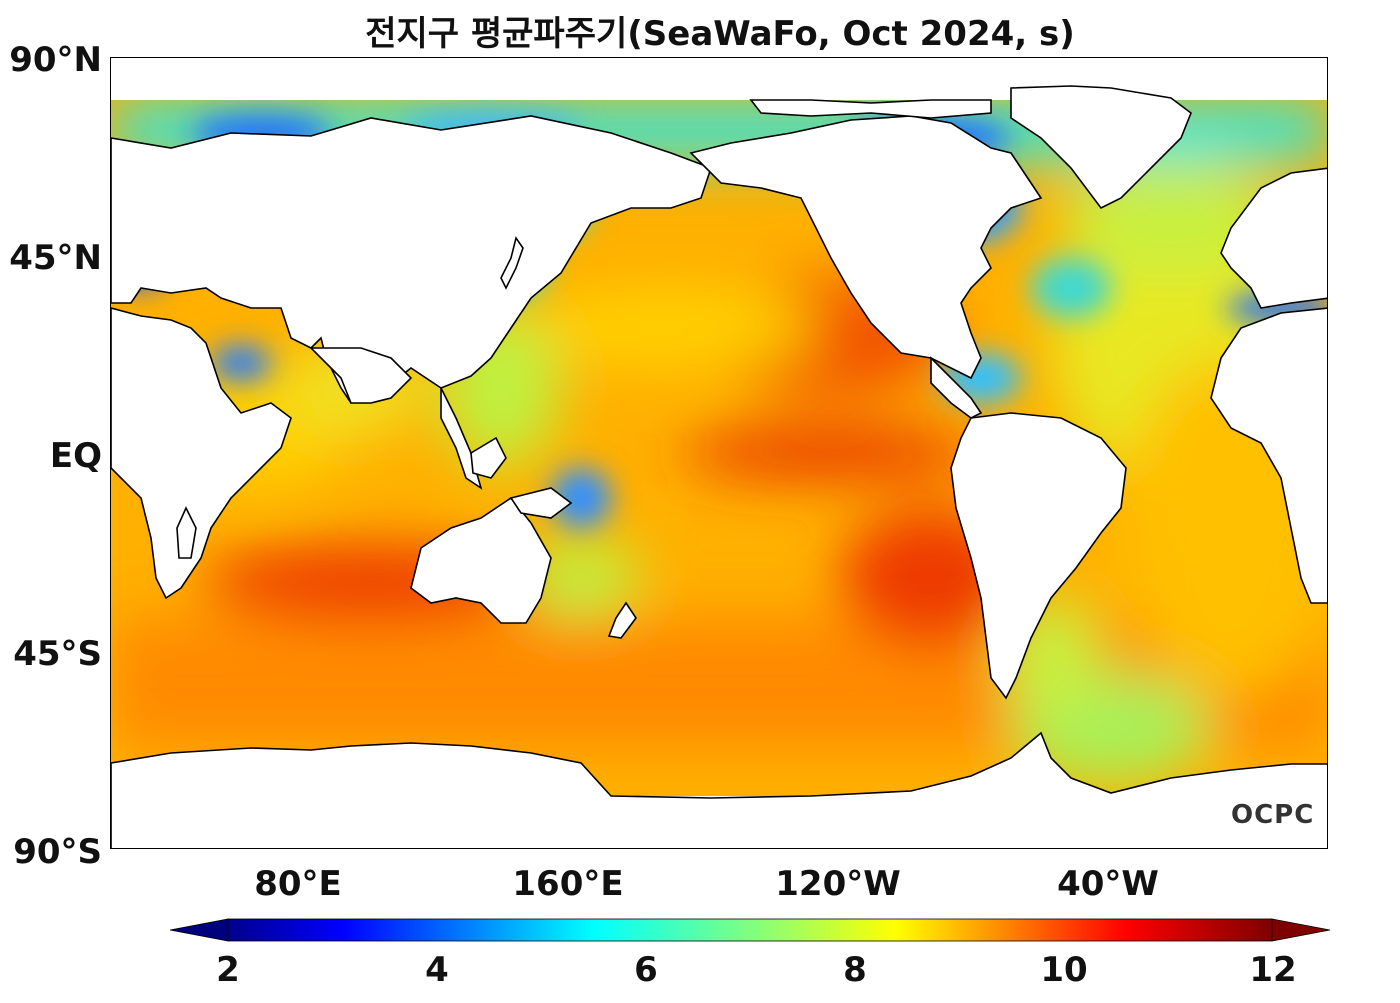  I want to click on landmass-africa-west, so click(1268, 455).